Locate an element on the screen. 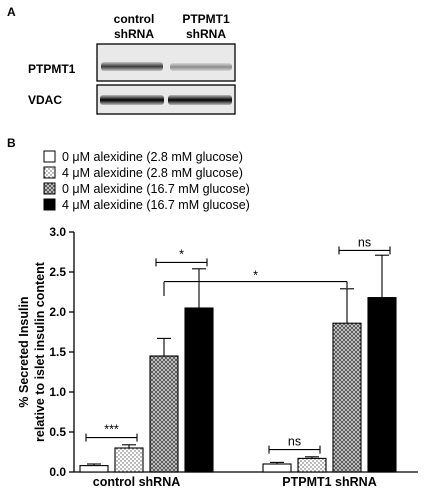  y-axis-title-line2: relative to islet insulin content is located at coordinates (40, 351).